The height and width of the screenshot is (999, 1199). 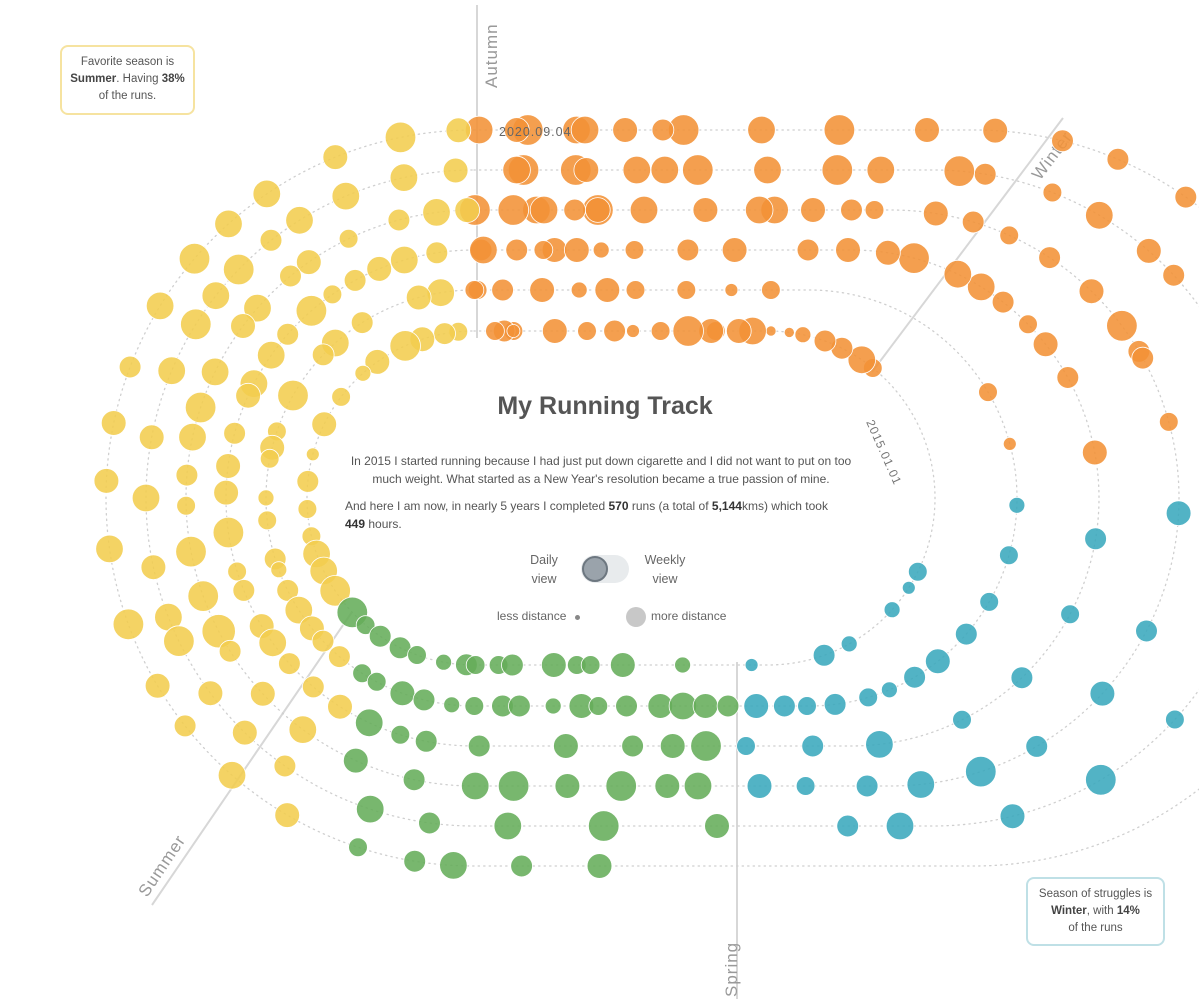 What do you see at coordinates (665, 569) in the screenshot?
I see `weekly-view-label: Weekly view` at bounding box center [665, 569].